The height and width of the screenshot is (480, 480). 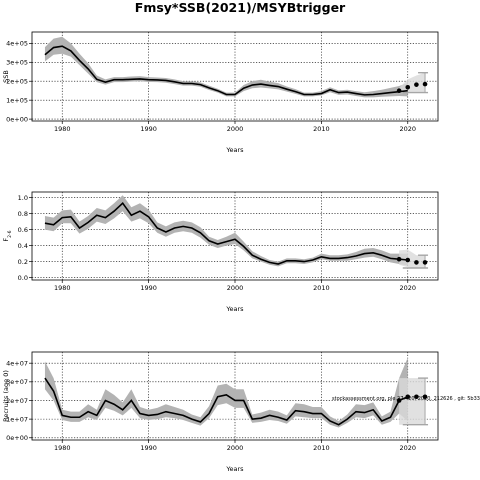 What do you see at coordinates (23, 278) in the screenshot?
I see `y-tick-label: 0.0` at bounding box center [23, 278].